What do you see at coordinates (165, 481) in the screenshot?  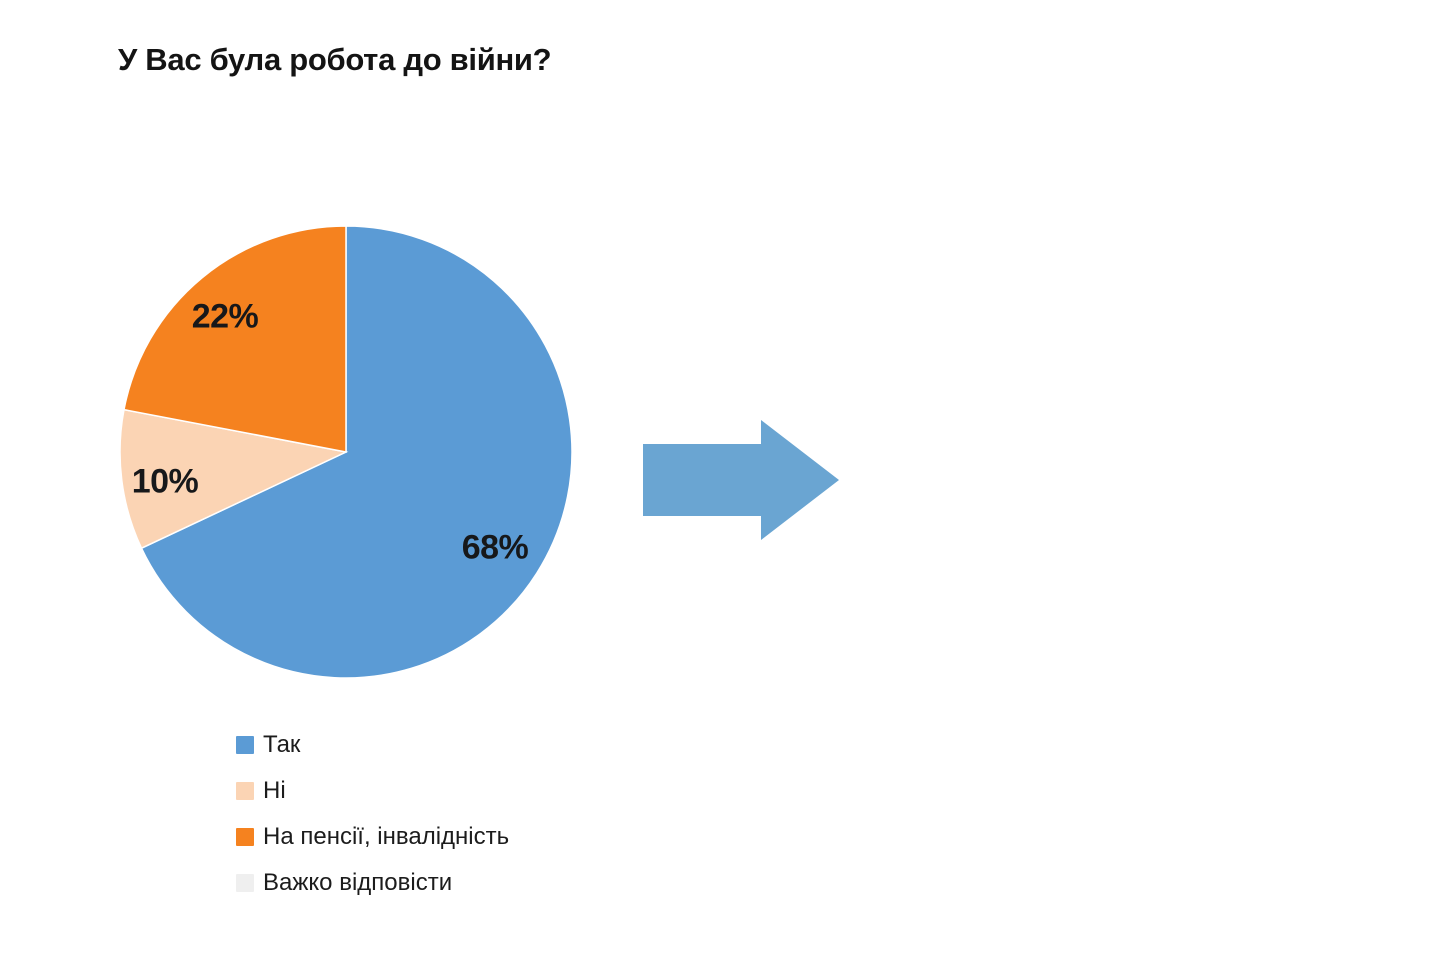 I see `pie-slice-value-label: 10%` at bounding box center [165, 481].